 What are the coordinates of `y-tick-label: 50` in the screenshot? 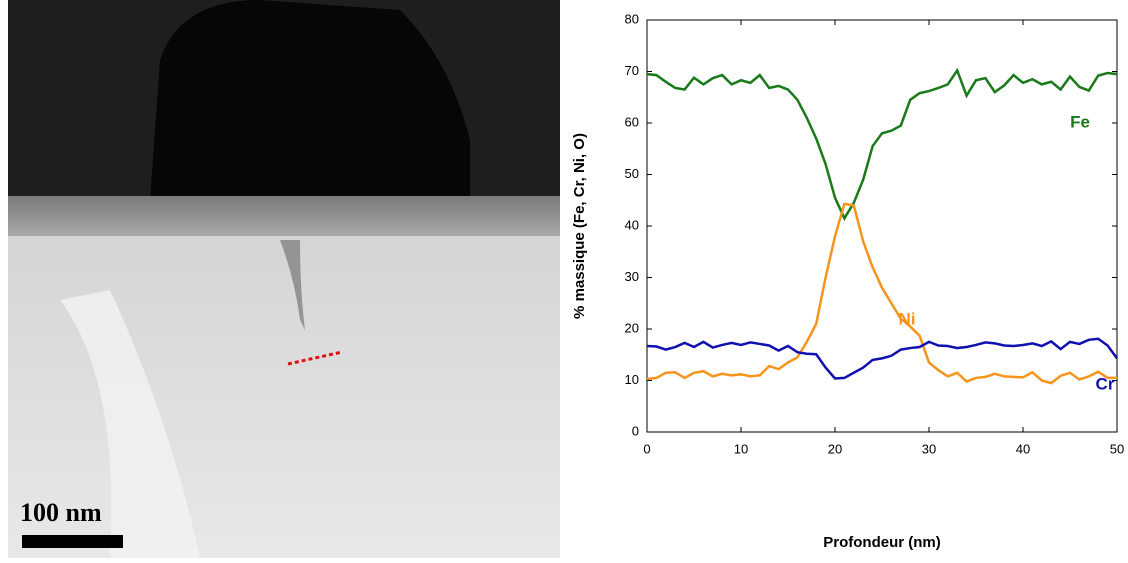 It's located at (632, 173).